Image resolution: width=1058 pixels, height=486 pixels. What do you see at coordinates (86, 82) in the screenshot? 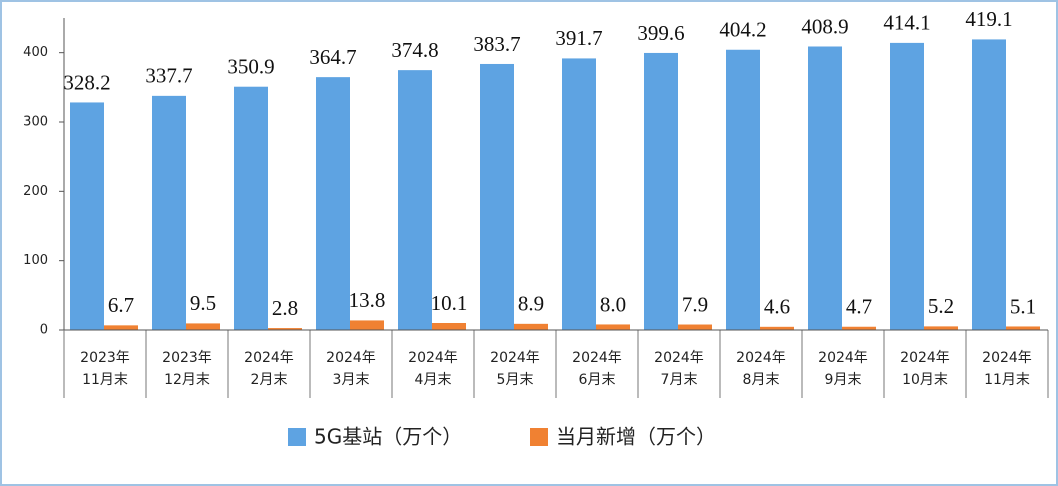
I see `value-label: 328.2` at bounding box center [86, 82].